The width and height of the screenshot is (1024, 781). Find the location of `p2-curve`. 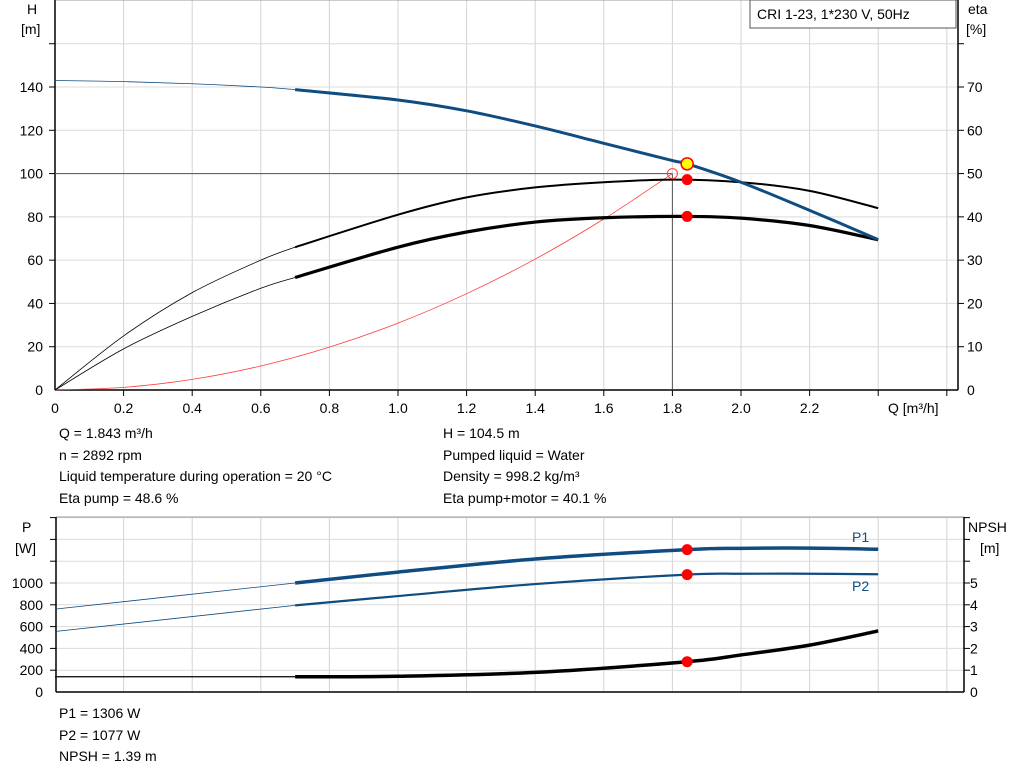

p2-curve is located at coordinates (587, 589).